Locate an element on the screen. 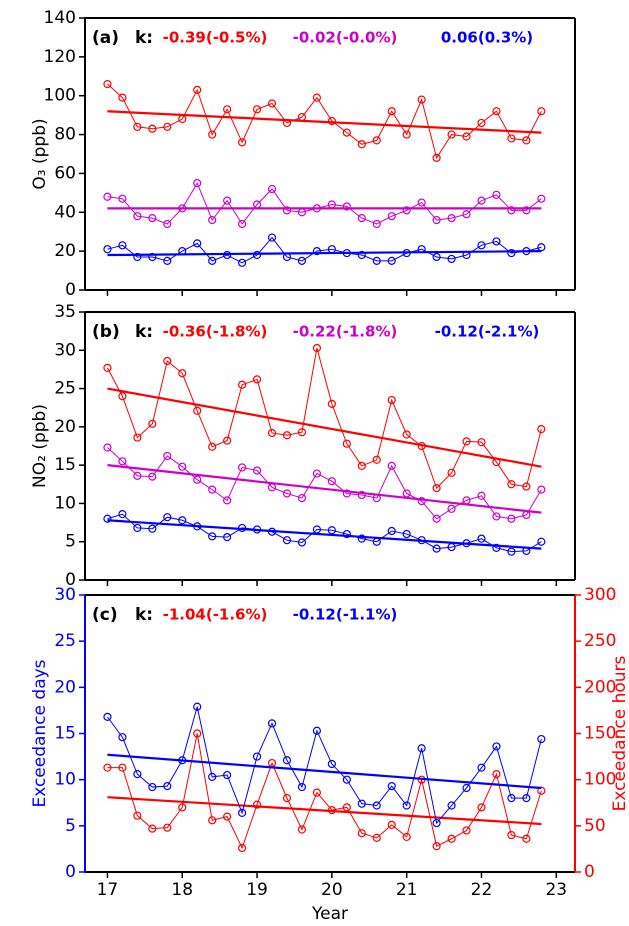 This screenshot has width=629, height=926. trend-label: -0.12(-1.1%) is located at coordinates (345, 615).